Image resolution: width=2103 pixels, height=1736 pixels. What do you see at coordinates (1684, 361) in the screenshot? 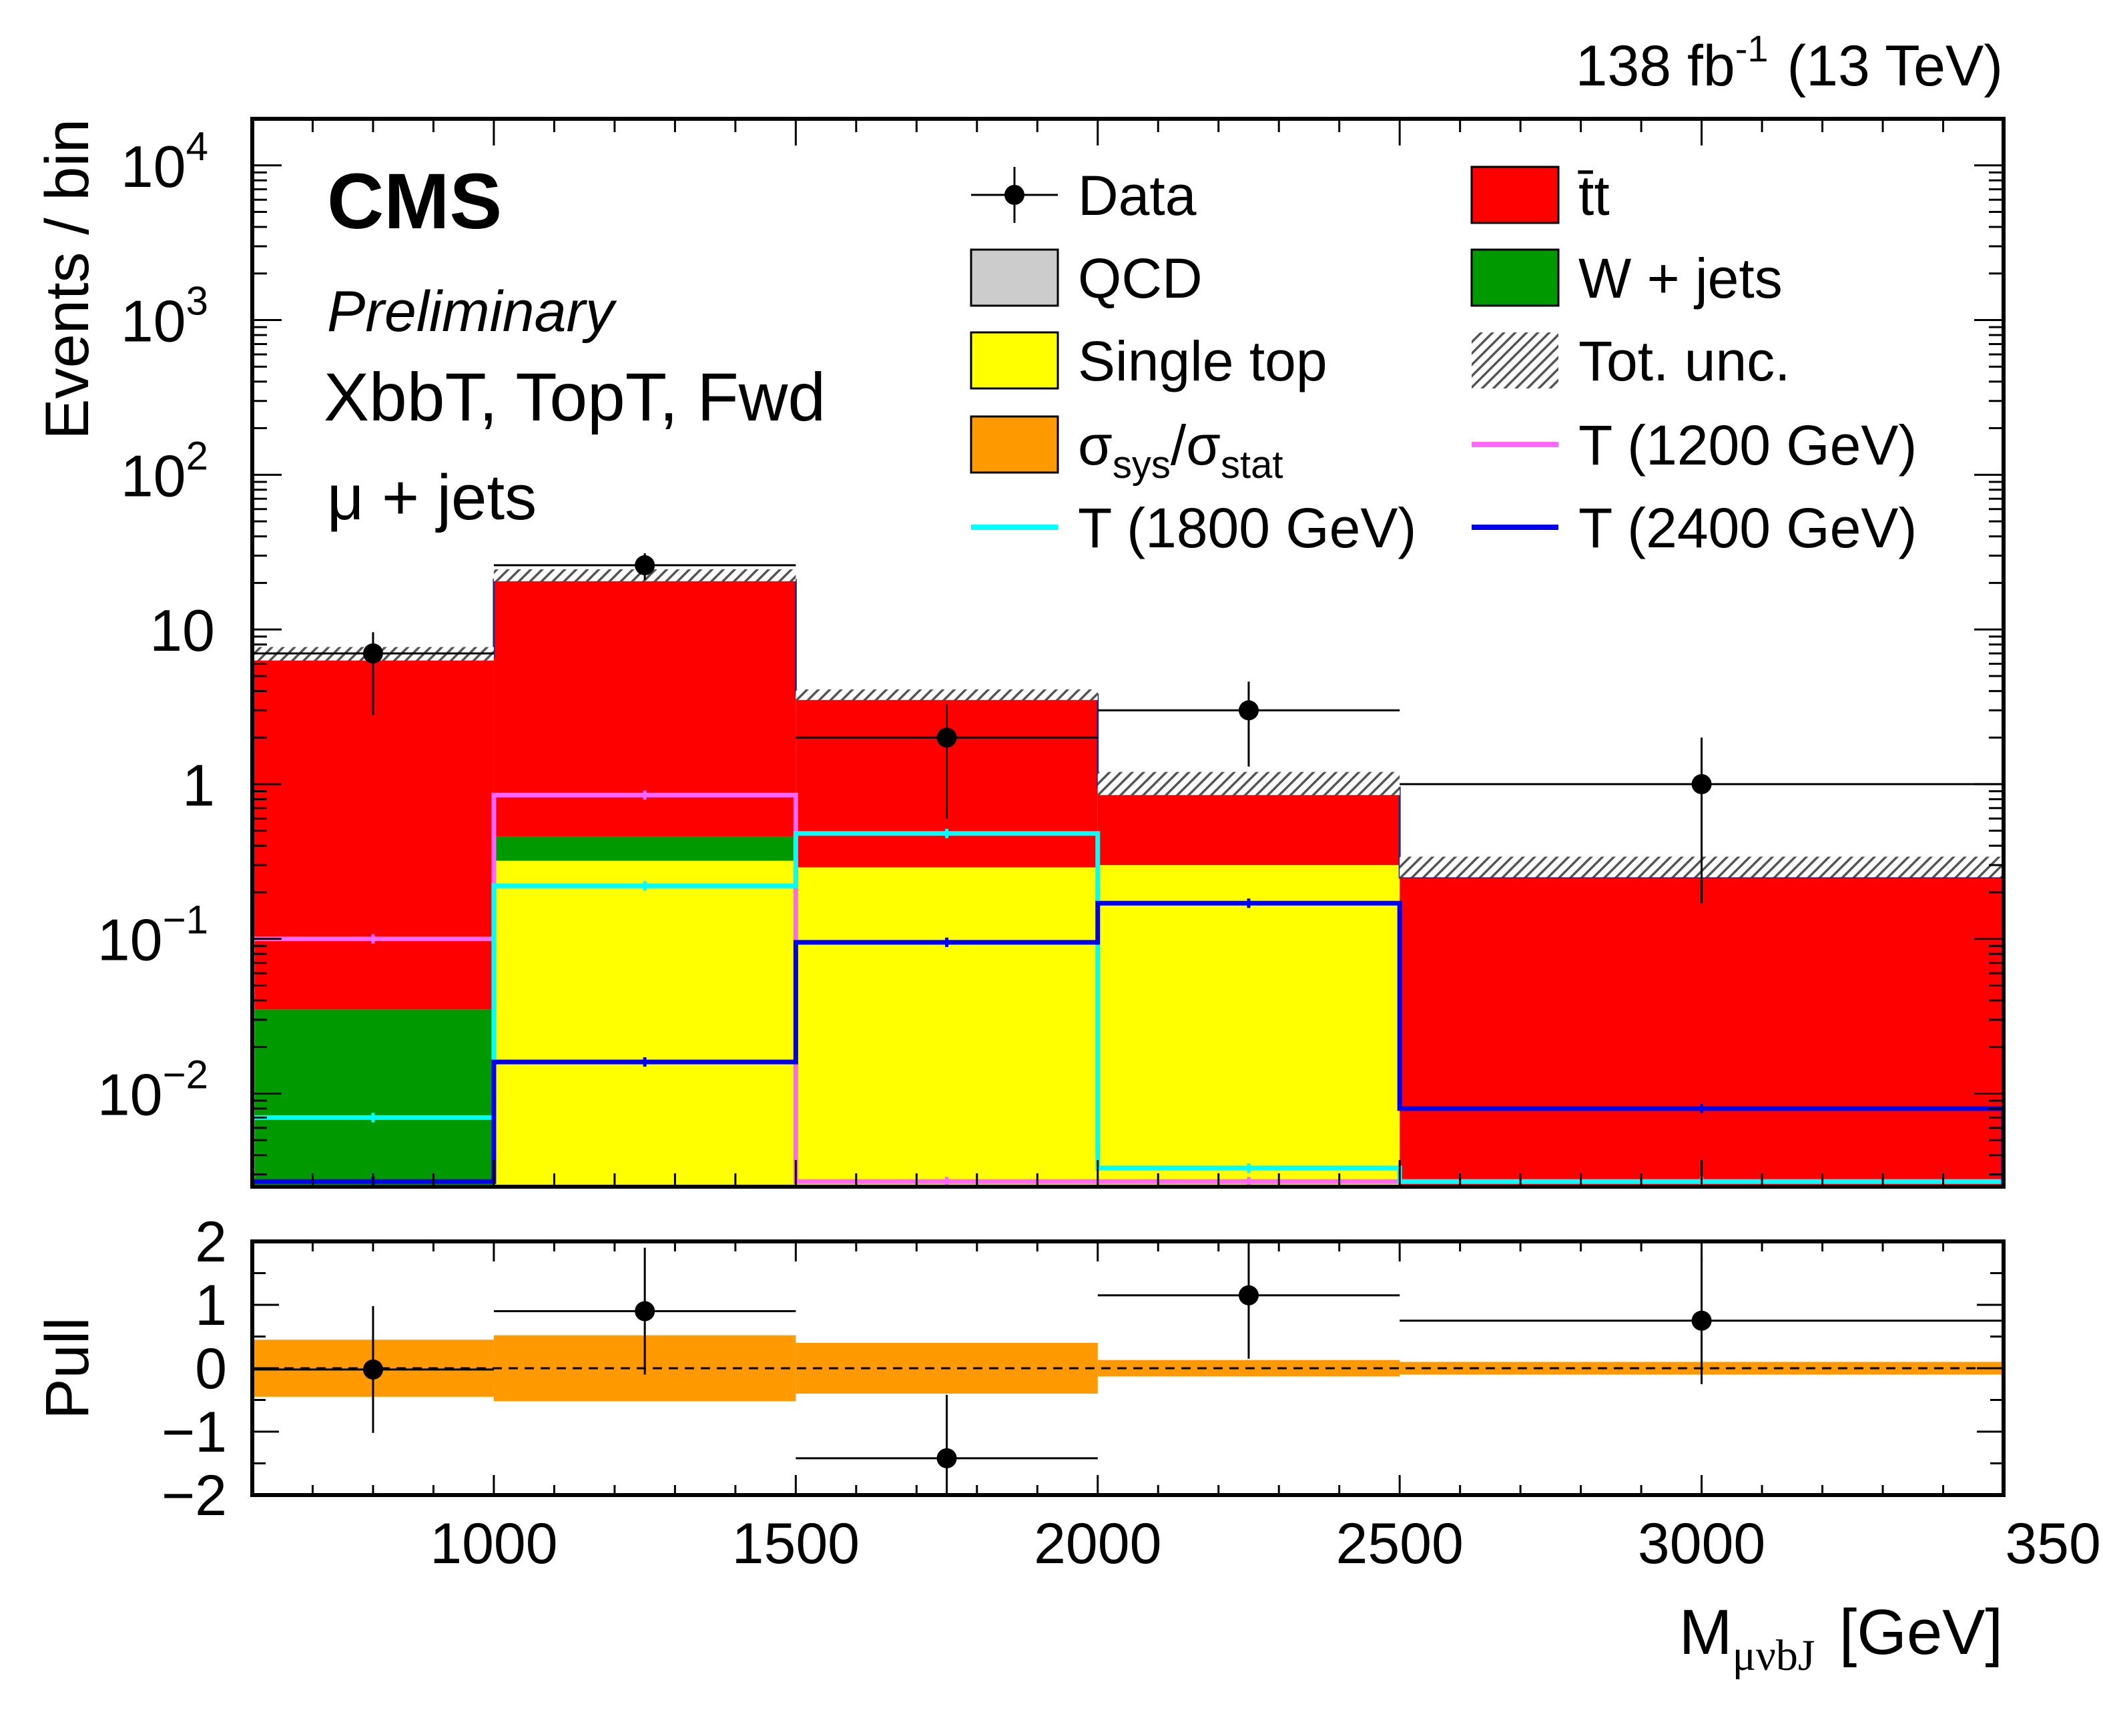
I see `legend-label: Tot. unc.` at bounding box center [1684, 361].